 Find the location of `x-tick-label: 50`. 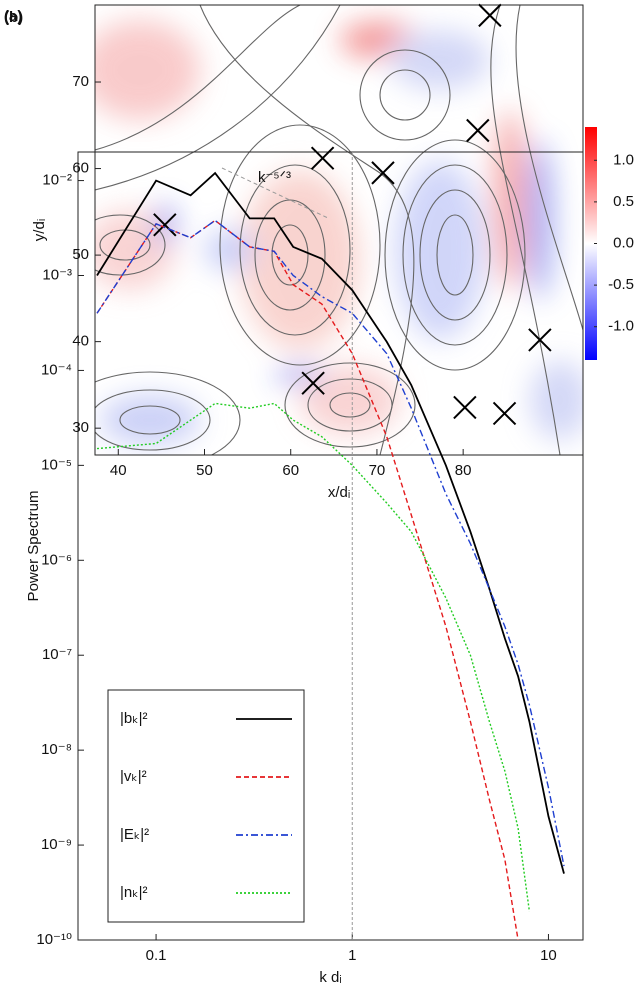

x-tick-label: 50 is located at coordinates (204, 470).